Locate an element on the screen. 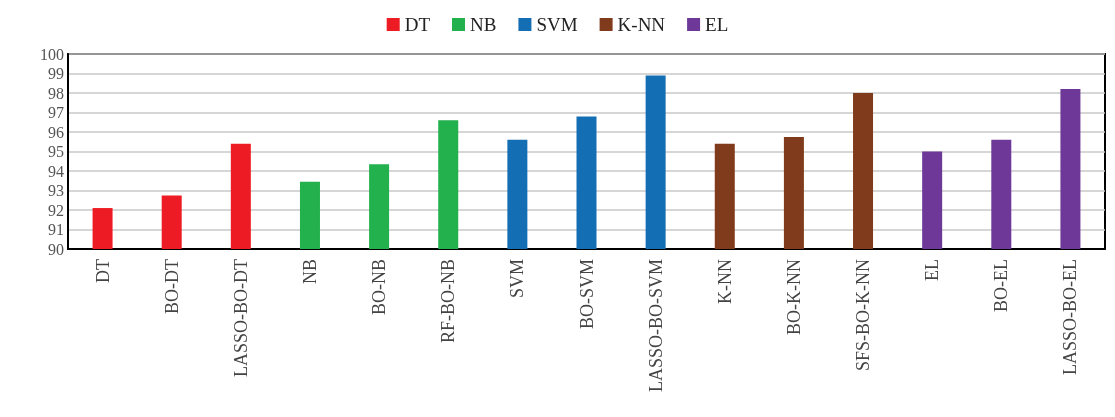 This screenshot has height=417, width=1115. x-tick-label: BO-EL is located at coordinates (1001, 285).